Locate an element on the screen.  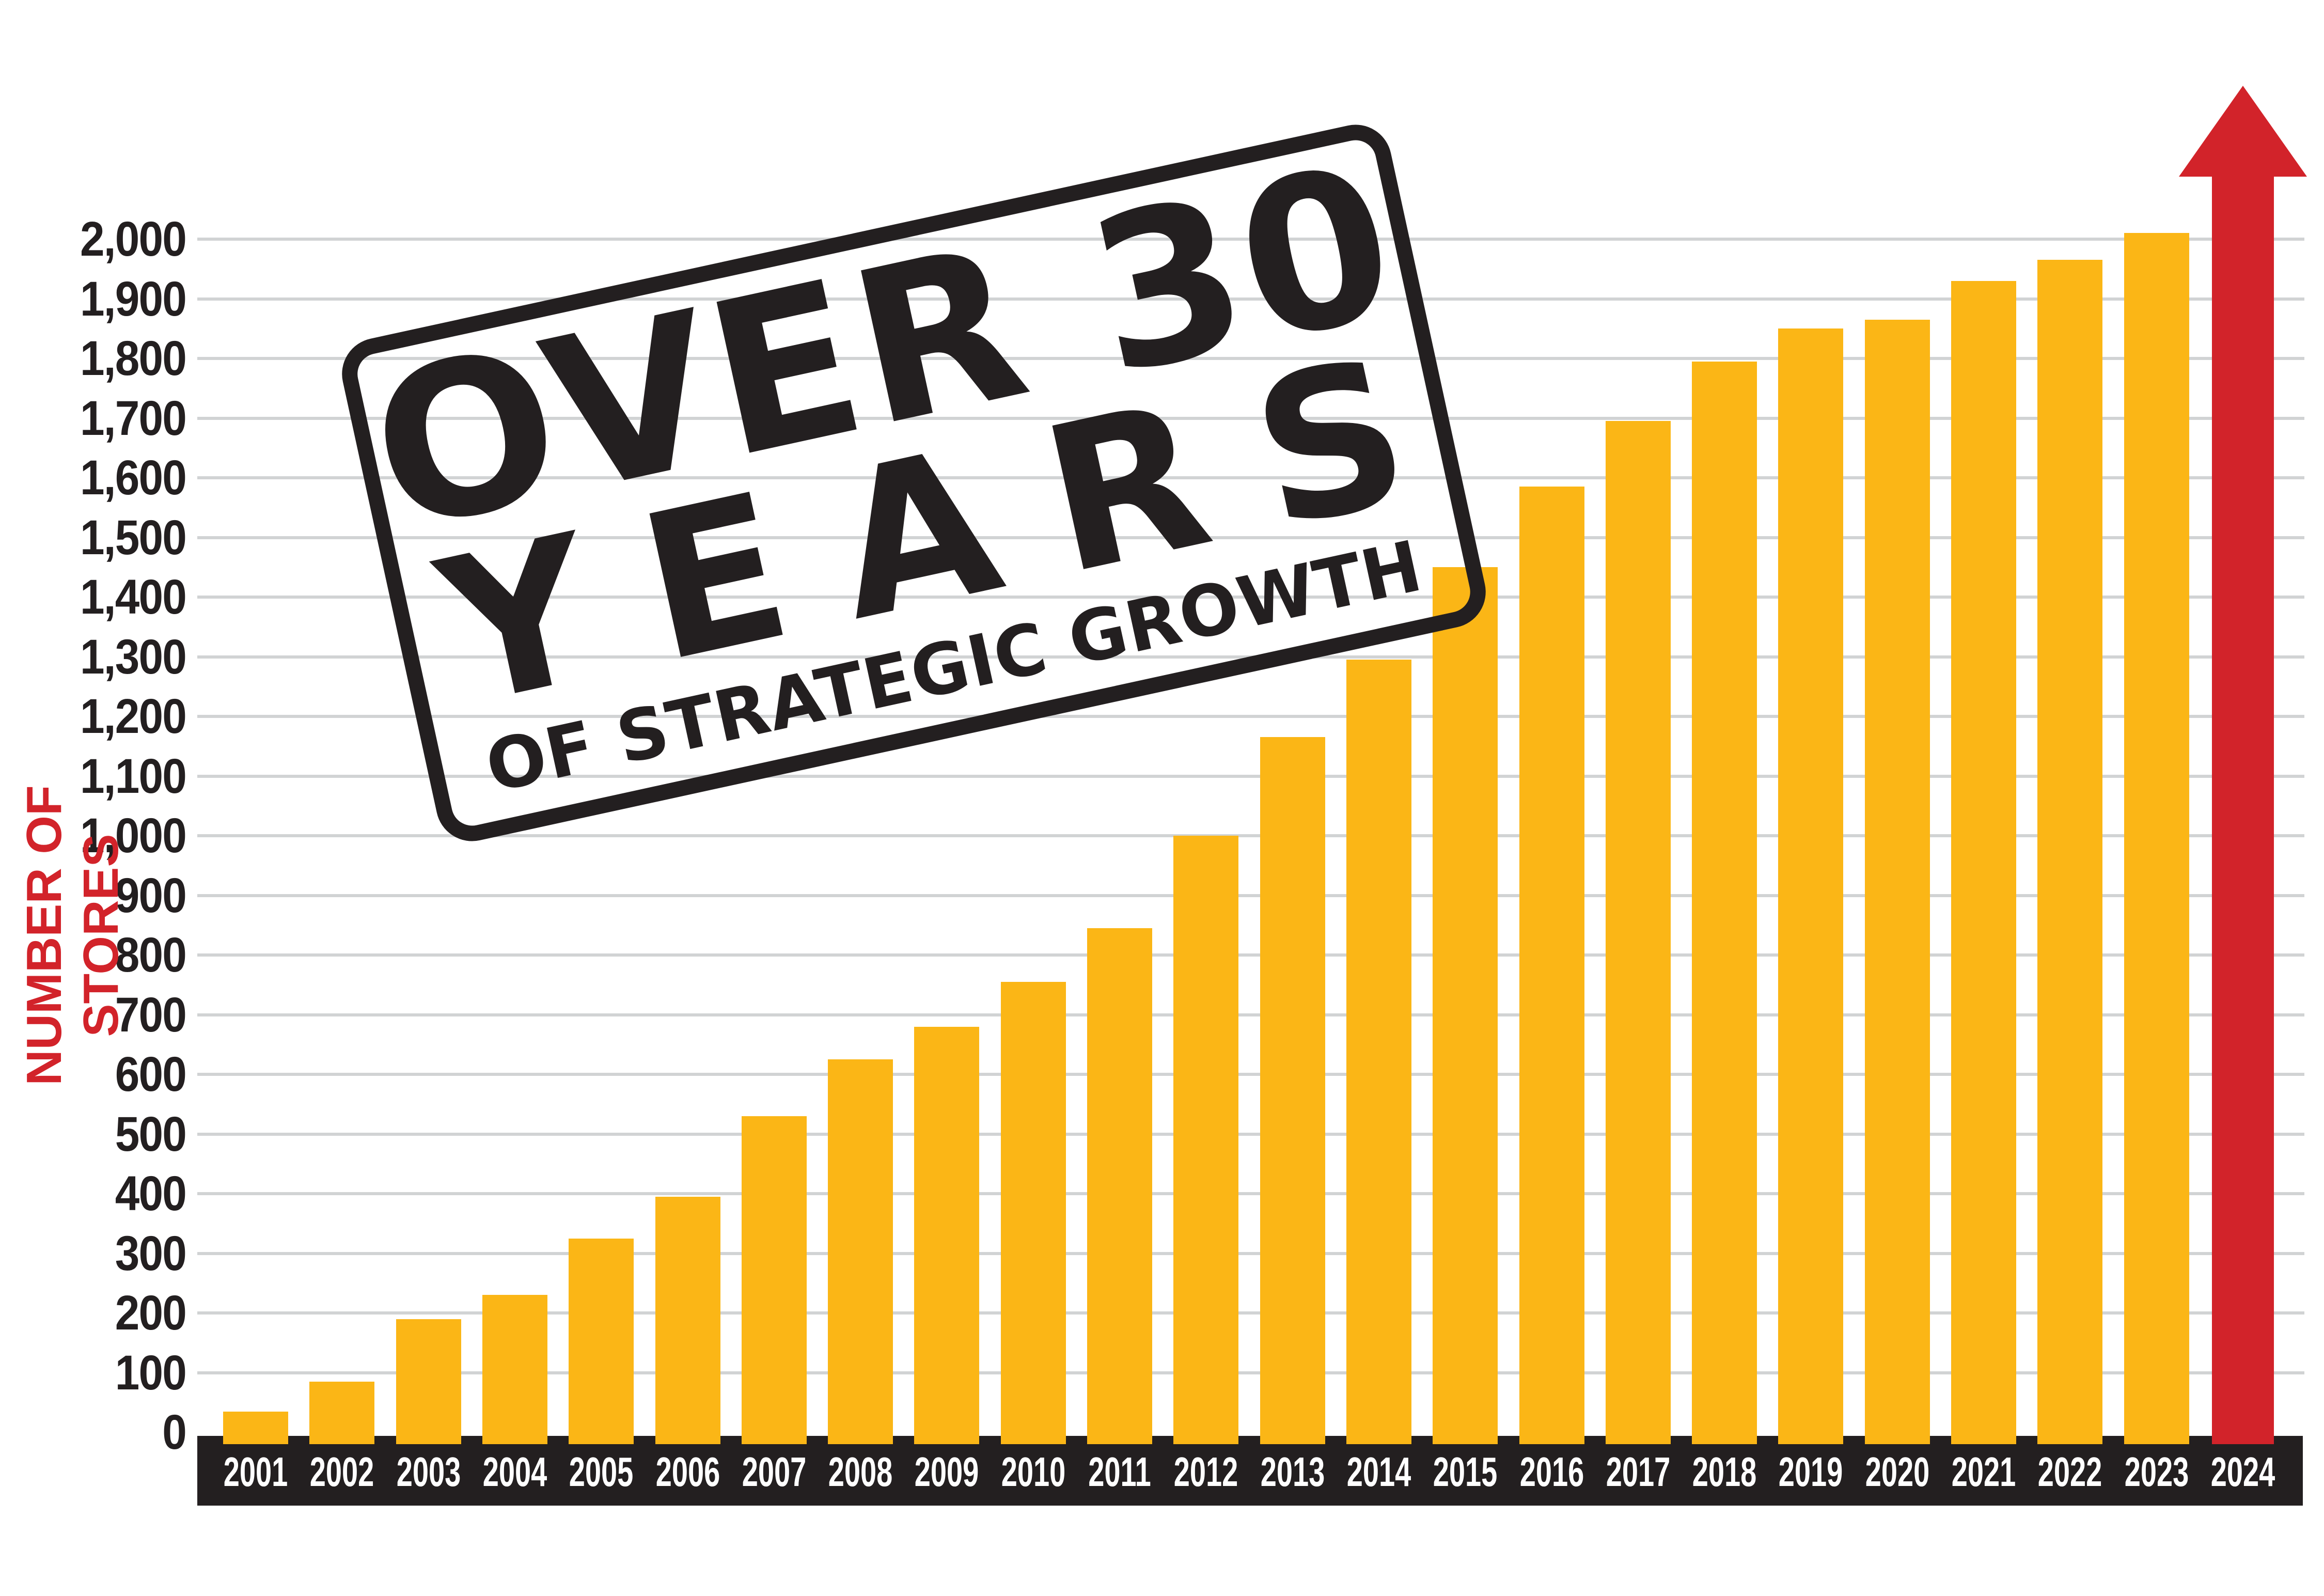
x-tick-2009: 2009 is located at coordinates (947, 1472).